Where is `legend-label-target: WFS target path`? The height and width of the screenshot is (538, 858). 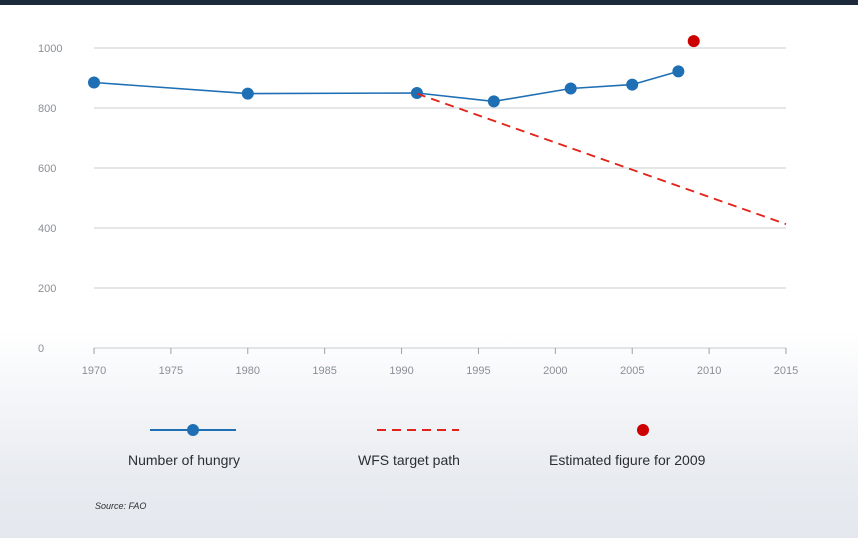 legend-label-target: WFS target path is located at coordinates (409, 460).